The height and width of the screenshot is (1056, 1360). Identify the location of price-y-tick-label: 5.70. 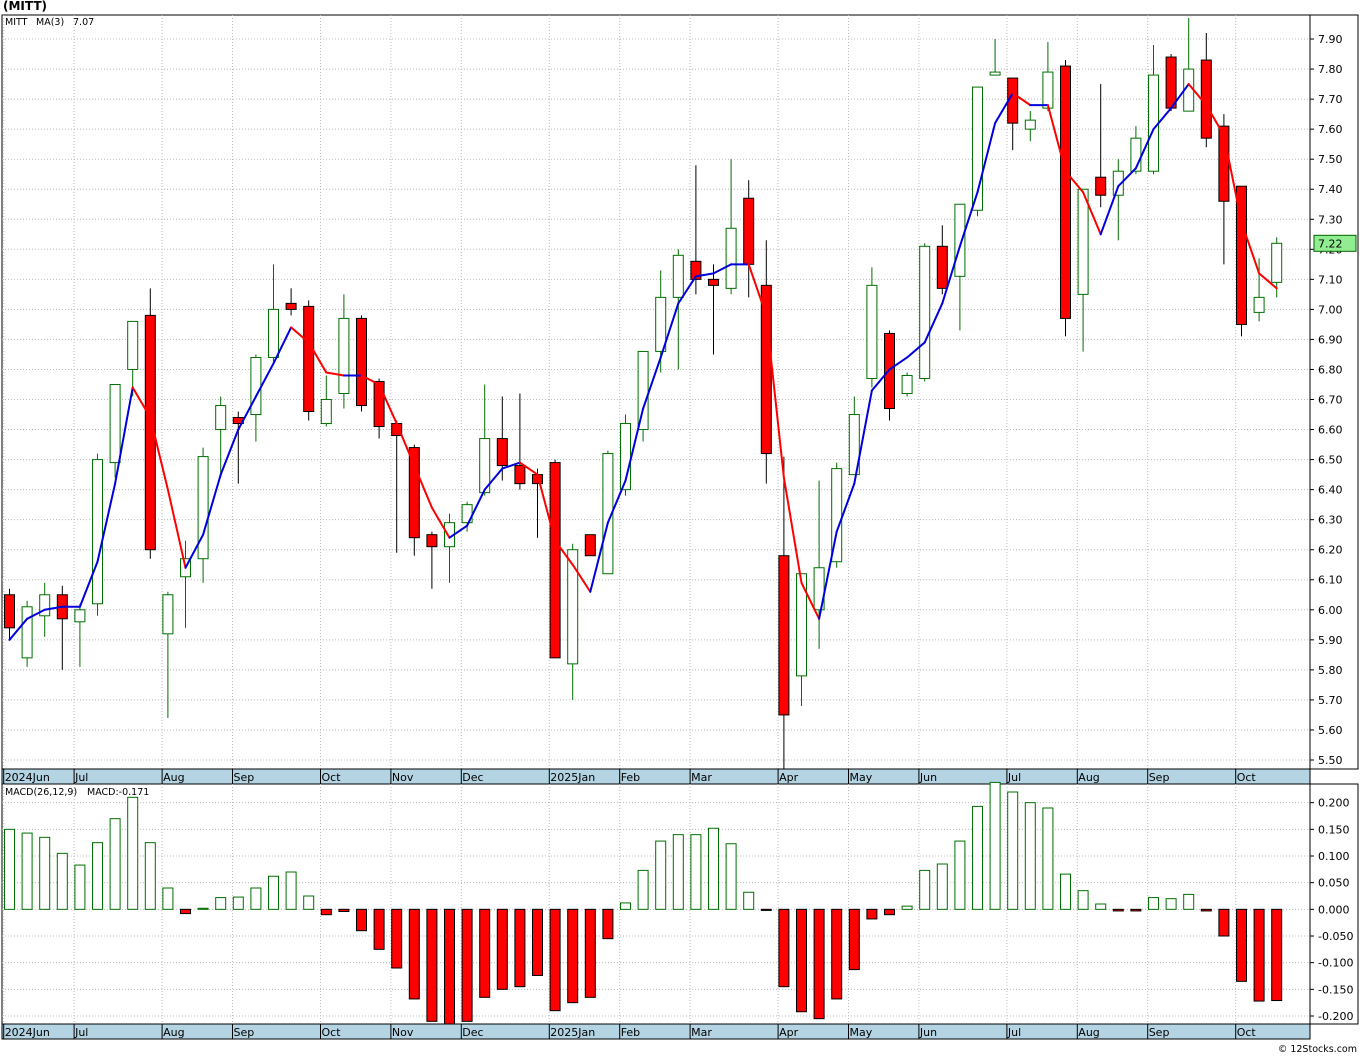
(1330, 700).